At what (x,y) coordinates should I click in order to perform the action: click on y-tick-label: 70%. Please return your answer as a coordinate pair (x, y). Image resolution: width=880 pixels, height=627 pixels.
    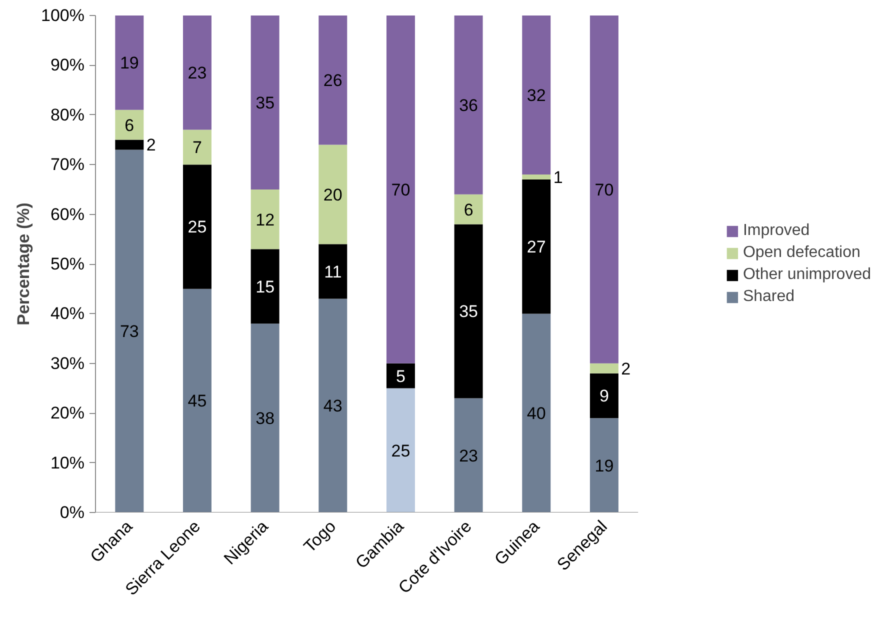
    Looking at the image, I should click on (67, 164).